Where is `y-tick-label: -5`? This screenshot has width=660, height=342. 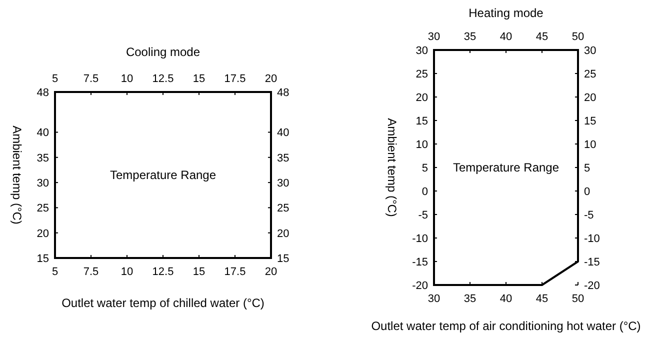 y-tick-label: -5 is located at coordinates (423, 216).